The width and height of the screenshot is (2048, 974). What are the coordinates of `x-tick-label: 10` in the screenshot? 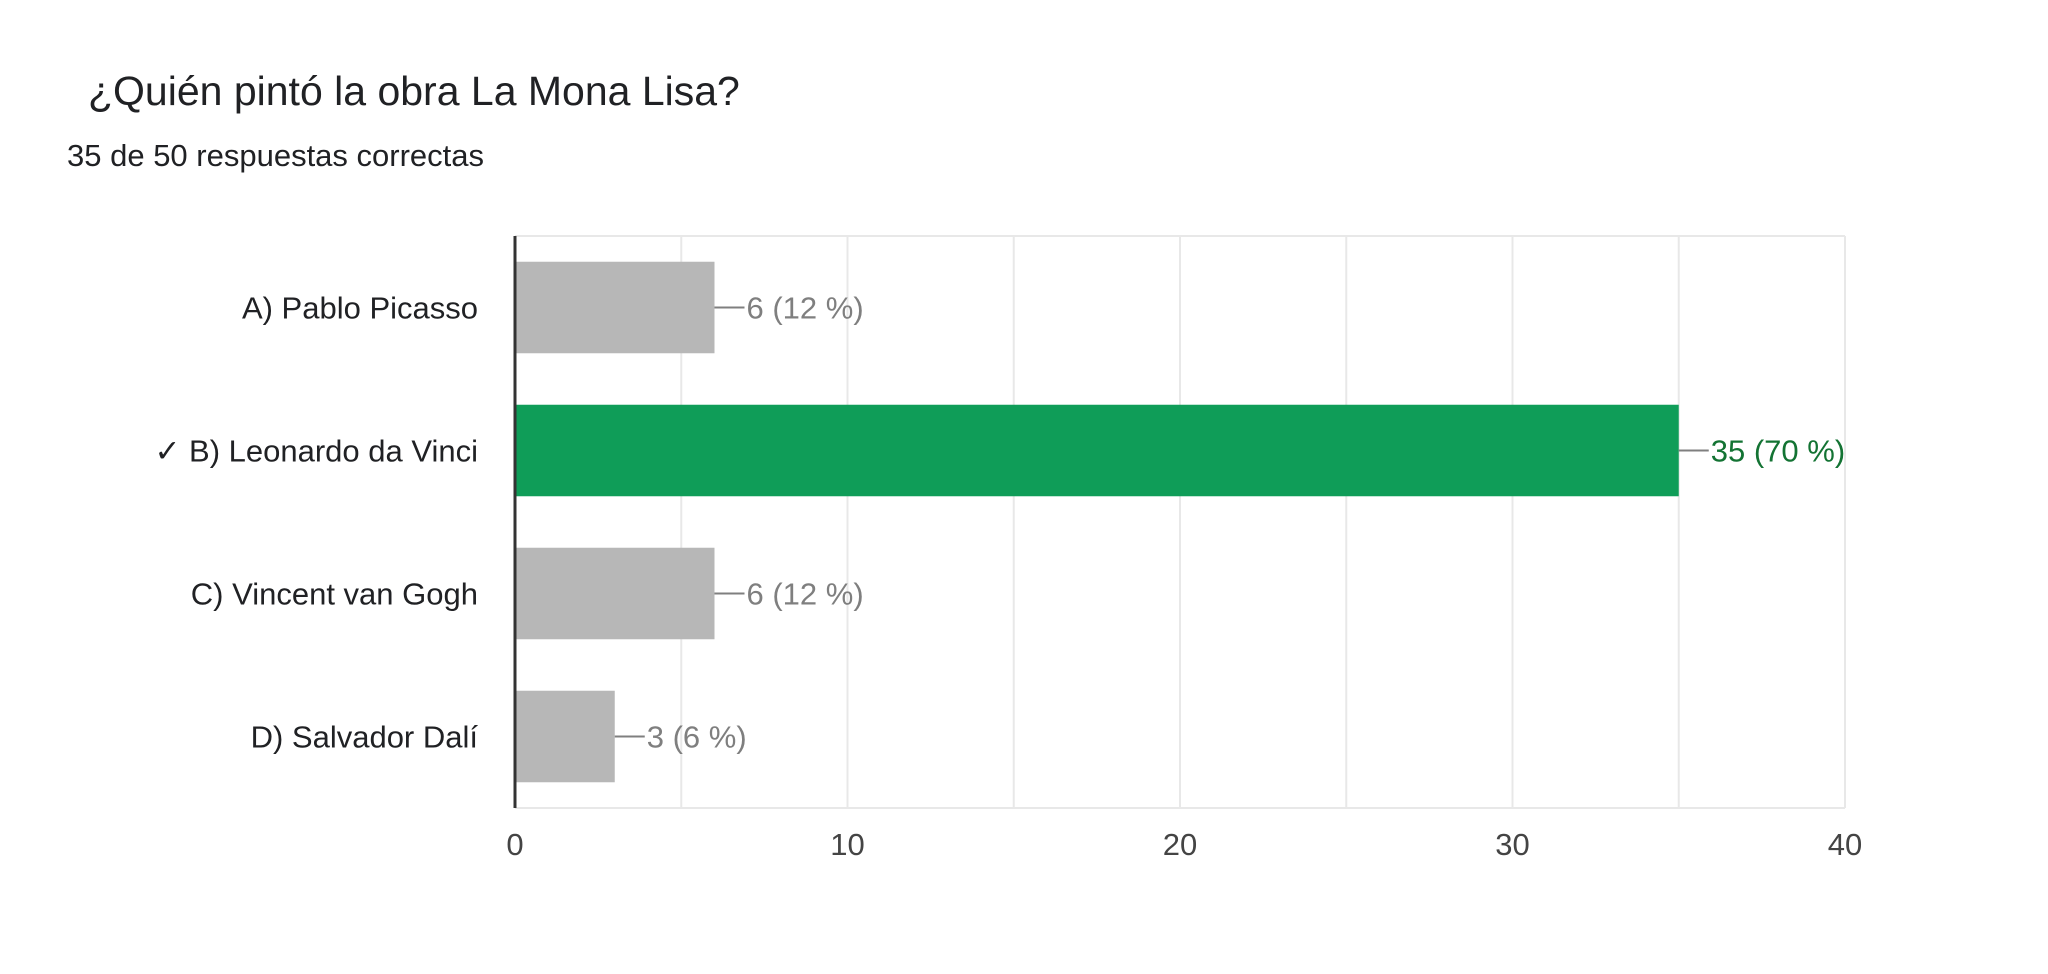 It's located at (847, 844).